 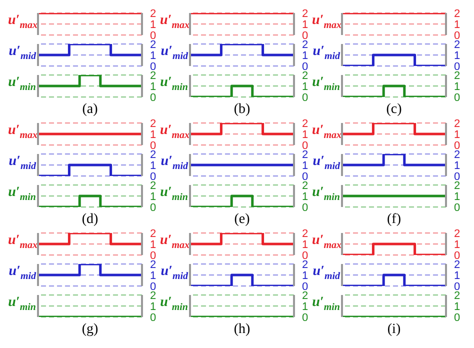 I want to click on text: (a), so click(x=90, y=109).